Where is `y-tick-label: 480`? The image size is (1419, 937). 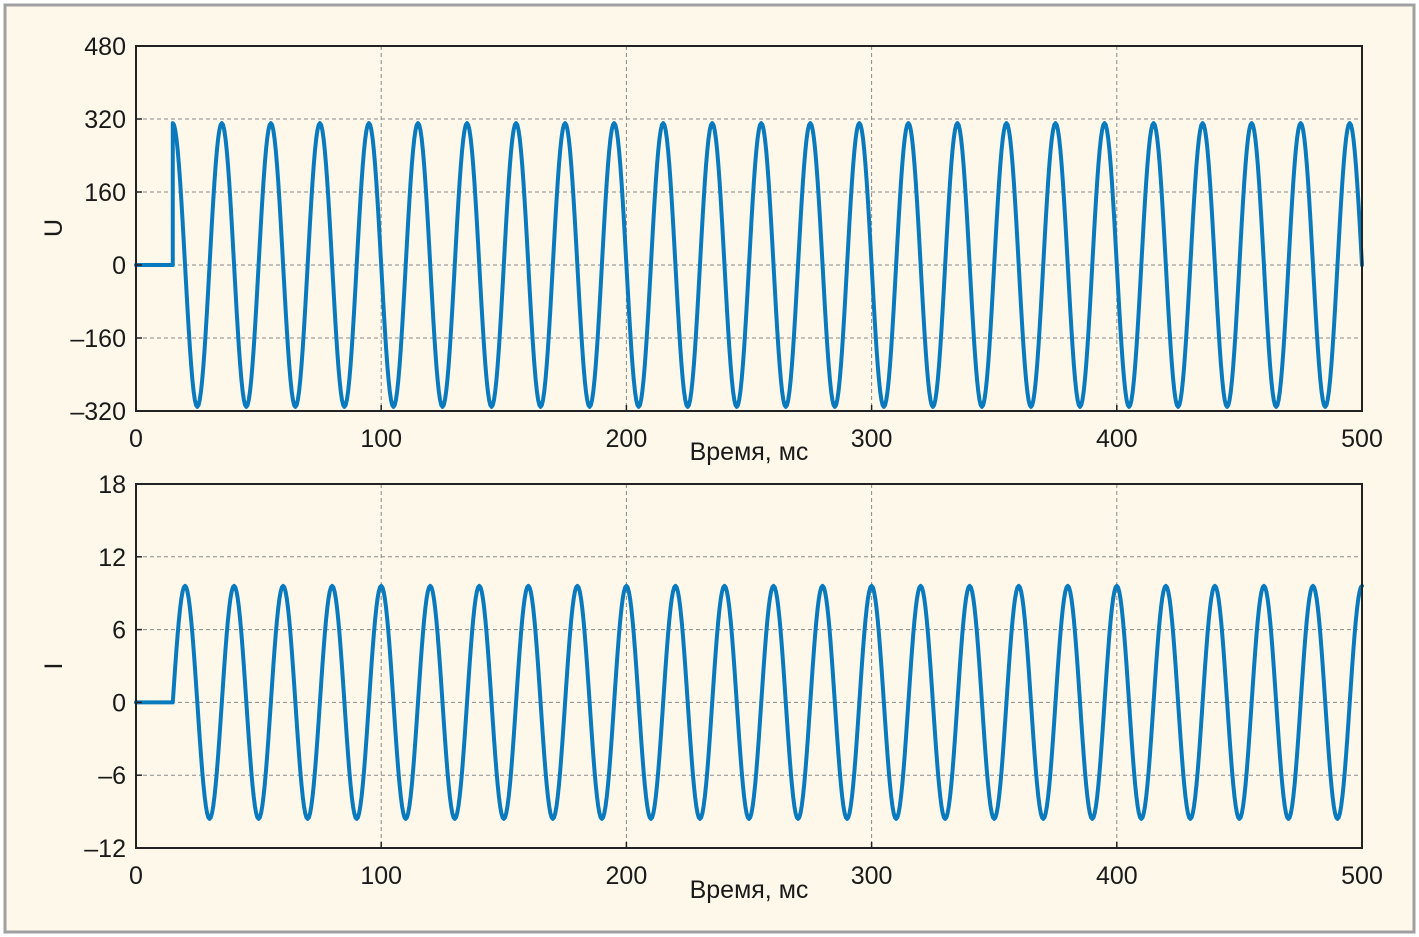
y-tick-label: 480 is located at coordinates (105, 47).